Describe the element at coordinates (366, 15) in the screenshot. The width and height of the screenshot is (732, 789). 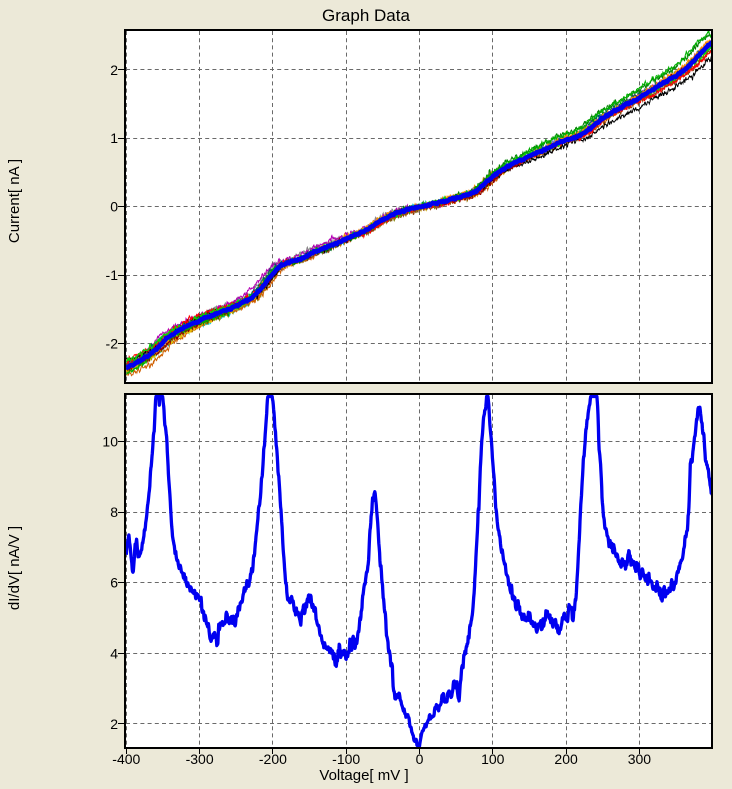
I see `svg-text: Graph Data` at that location.